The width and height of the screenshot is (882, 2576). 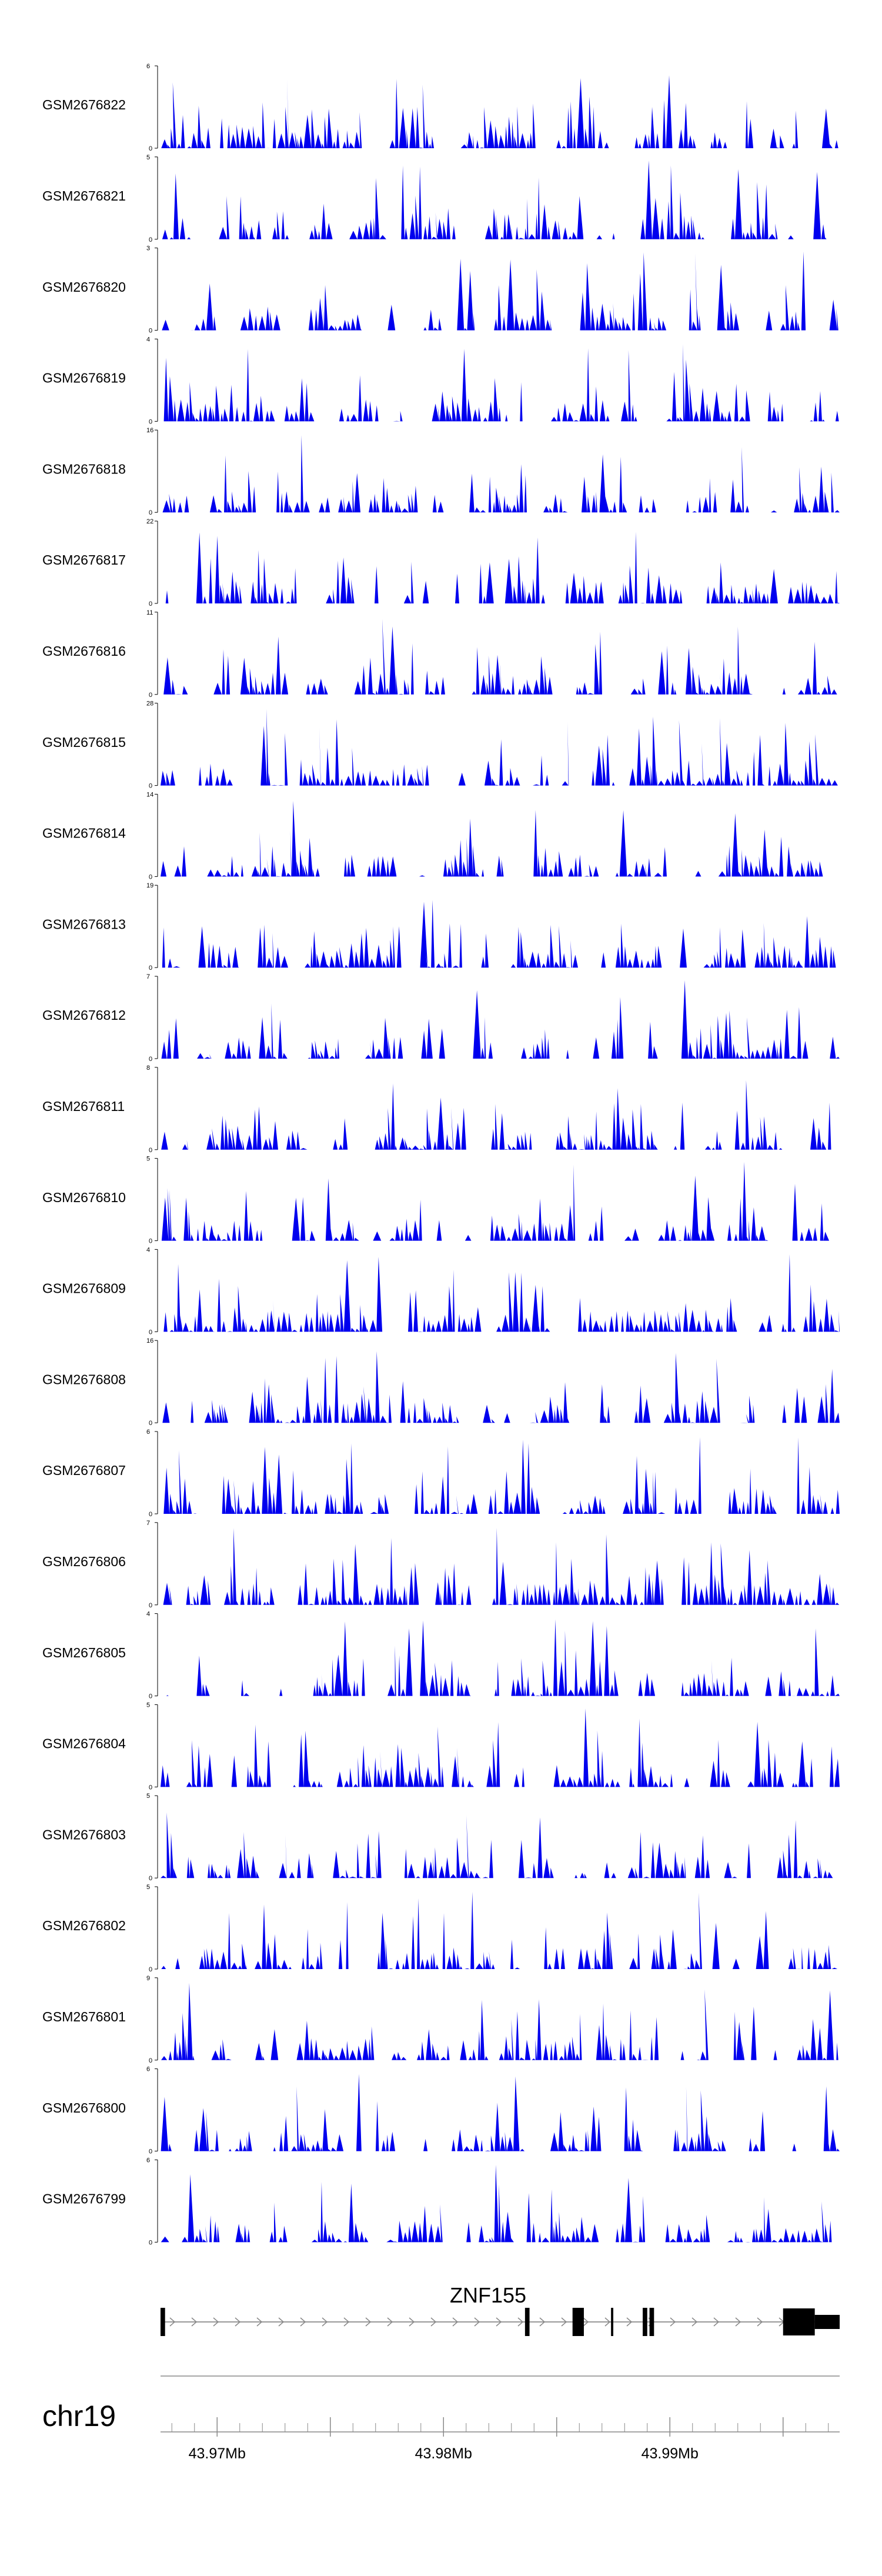 What do you see at coordinates (149, 794) in the screenshot?
I see `y-max-label: 14` at bounding box center [149, 794].